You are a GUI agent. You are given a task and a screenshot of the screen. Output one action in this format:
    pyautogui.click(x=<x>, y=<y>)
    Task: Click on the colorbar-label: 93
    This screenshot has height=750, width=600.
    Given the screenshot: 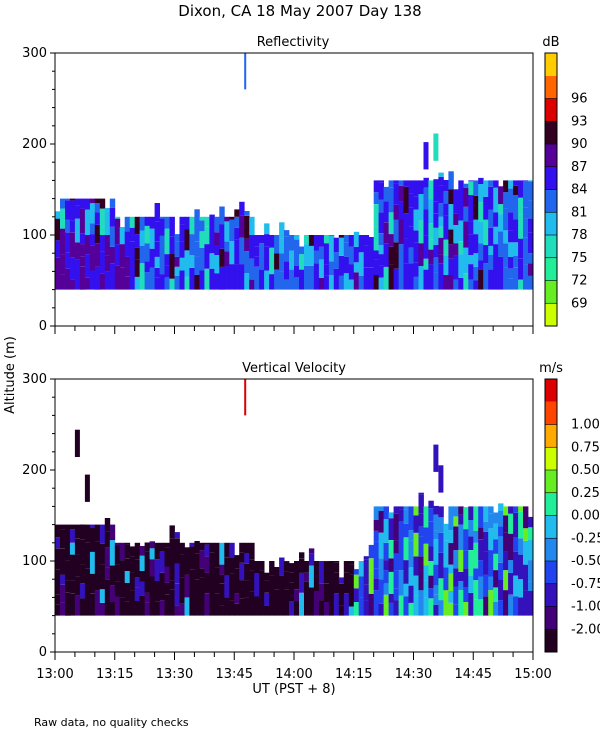 What is the action you would take?
    pyautogui.click(x=579, y=121)
    